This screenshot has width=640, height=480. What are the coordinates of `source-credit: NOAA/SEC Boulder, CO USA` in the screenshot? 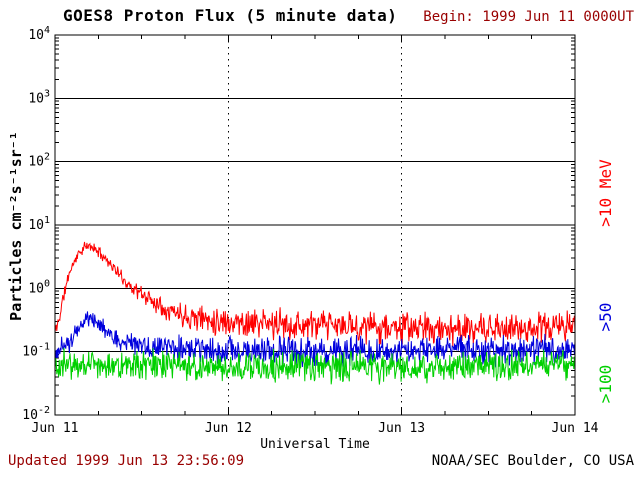 It's located at (532, 461).